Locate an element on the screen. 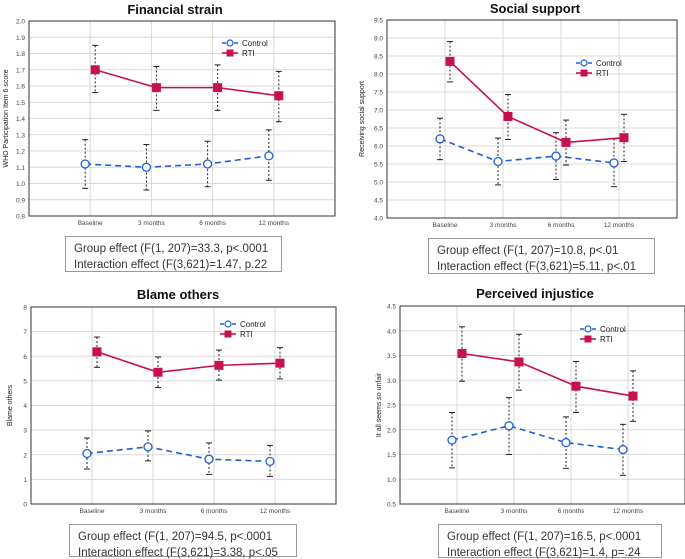 Image resolution: width=685 pixels, height=559 pixels. interaction-effect-text: Interaction effect (F(3,621)=1.47, p.22 is located at coordinates (171, 265).